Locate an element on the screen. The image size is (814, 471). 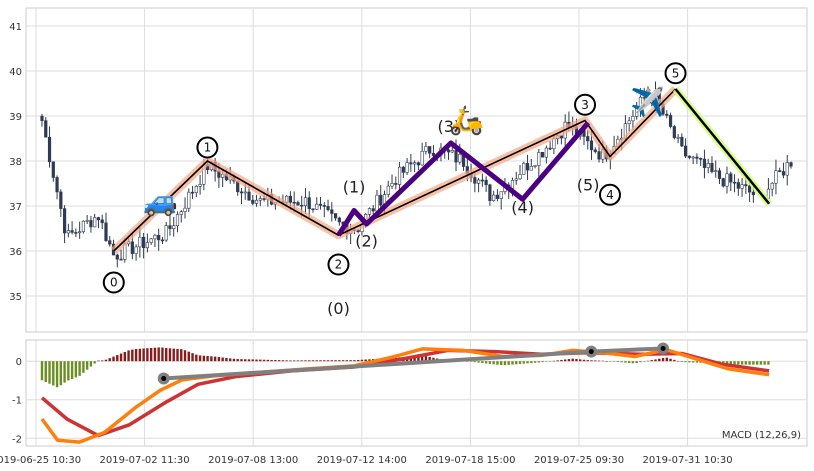
sub-wave-label: (5) is located at coordinates (588, 184).